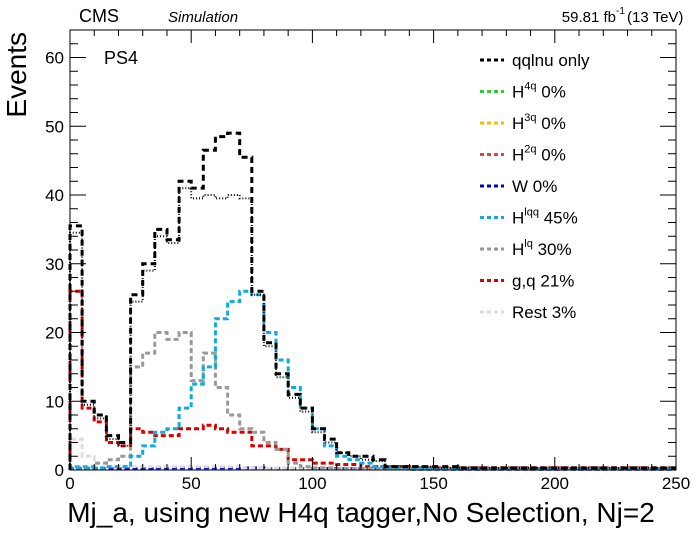 The height and width of the screenshot is (541, 698). I want to click on legend-entry: H4q 0%, so click(523, 91).